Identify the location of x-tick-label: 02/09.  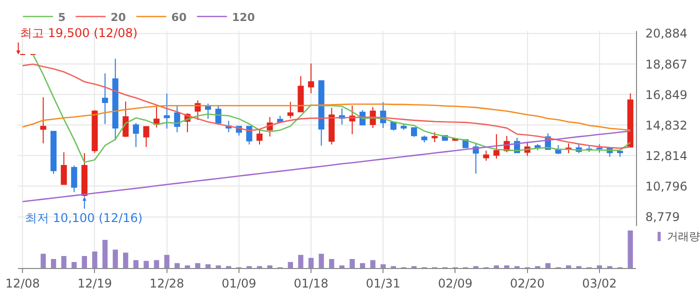
(455, 282).